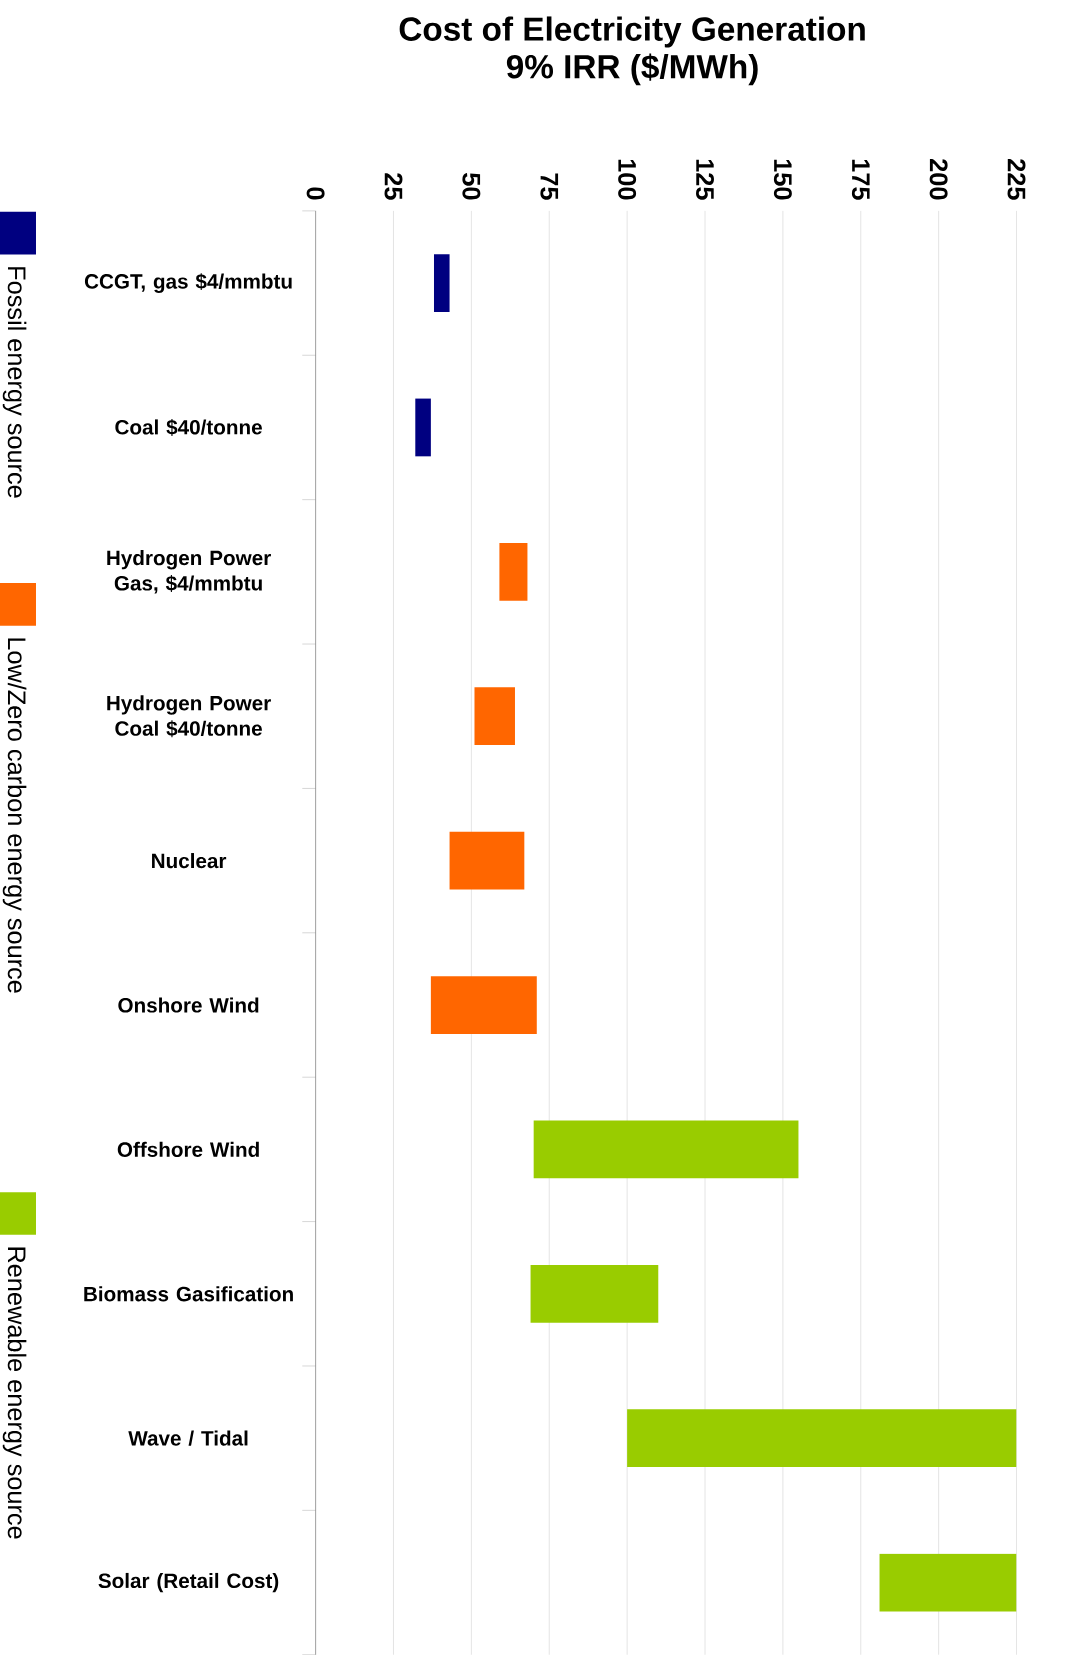  I want to click on legend-label: Low/Zero carbon energy source, so click(14, 815).